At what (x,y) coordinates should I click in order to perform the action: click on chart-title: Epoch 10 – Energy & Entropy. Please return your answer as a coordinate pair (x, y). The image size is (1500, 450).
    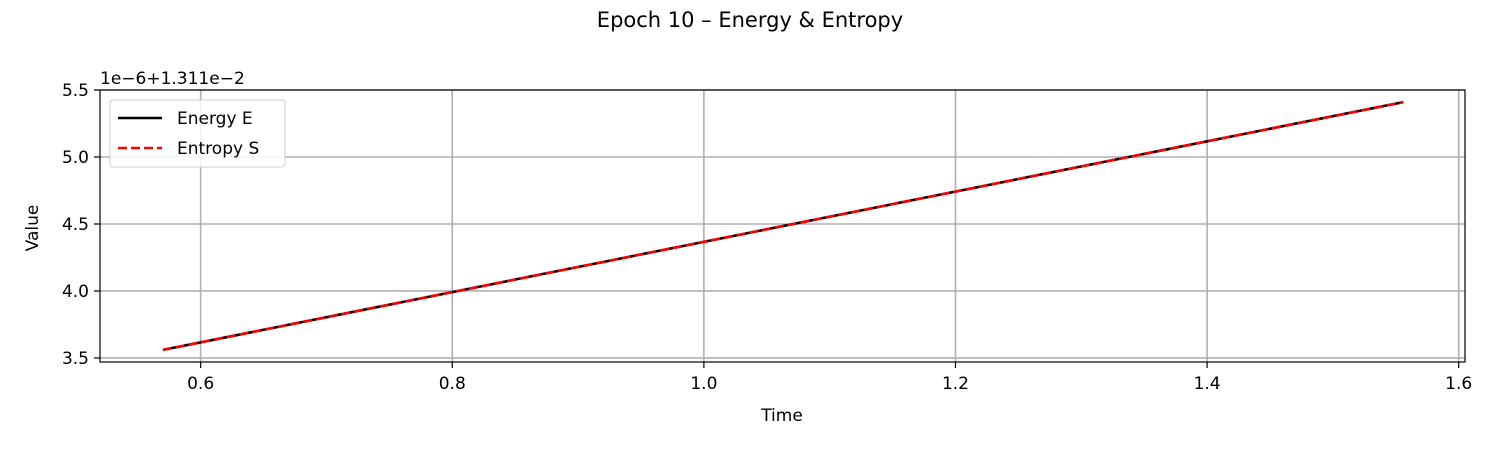
    Looking at the image, I should click on (750, 20).